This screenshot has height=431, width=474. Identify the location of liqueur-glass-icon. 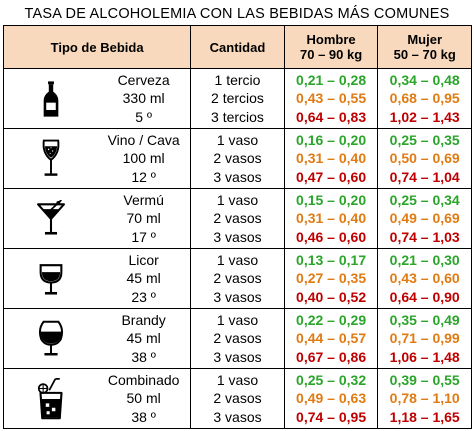
(51, 279).